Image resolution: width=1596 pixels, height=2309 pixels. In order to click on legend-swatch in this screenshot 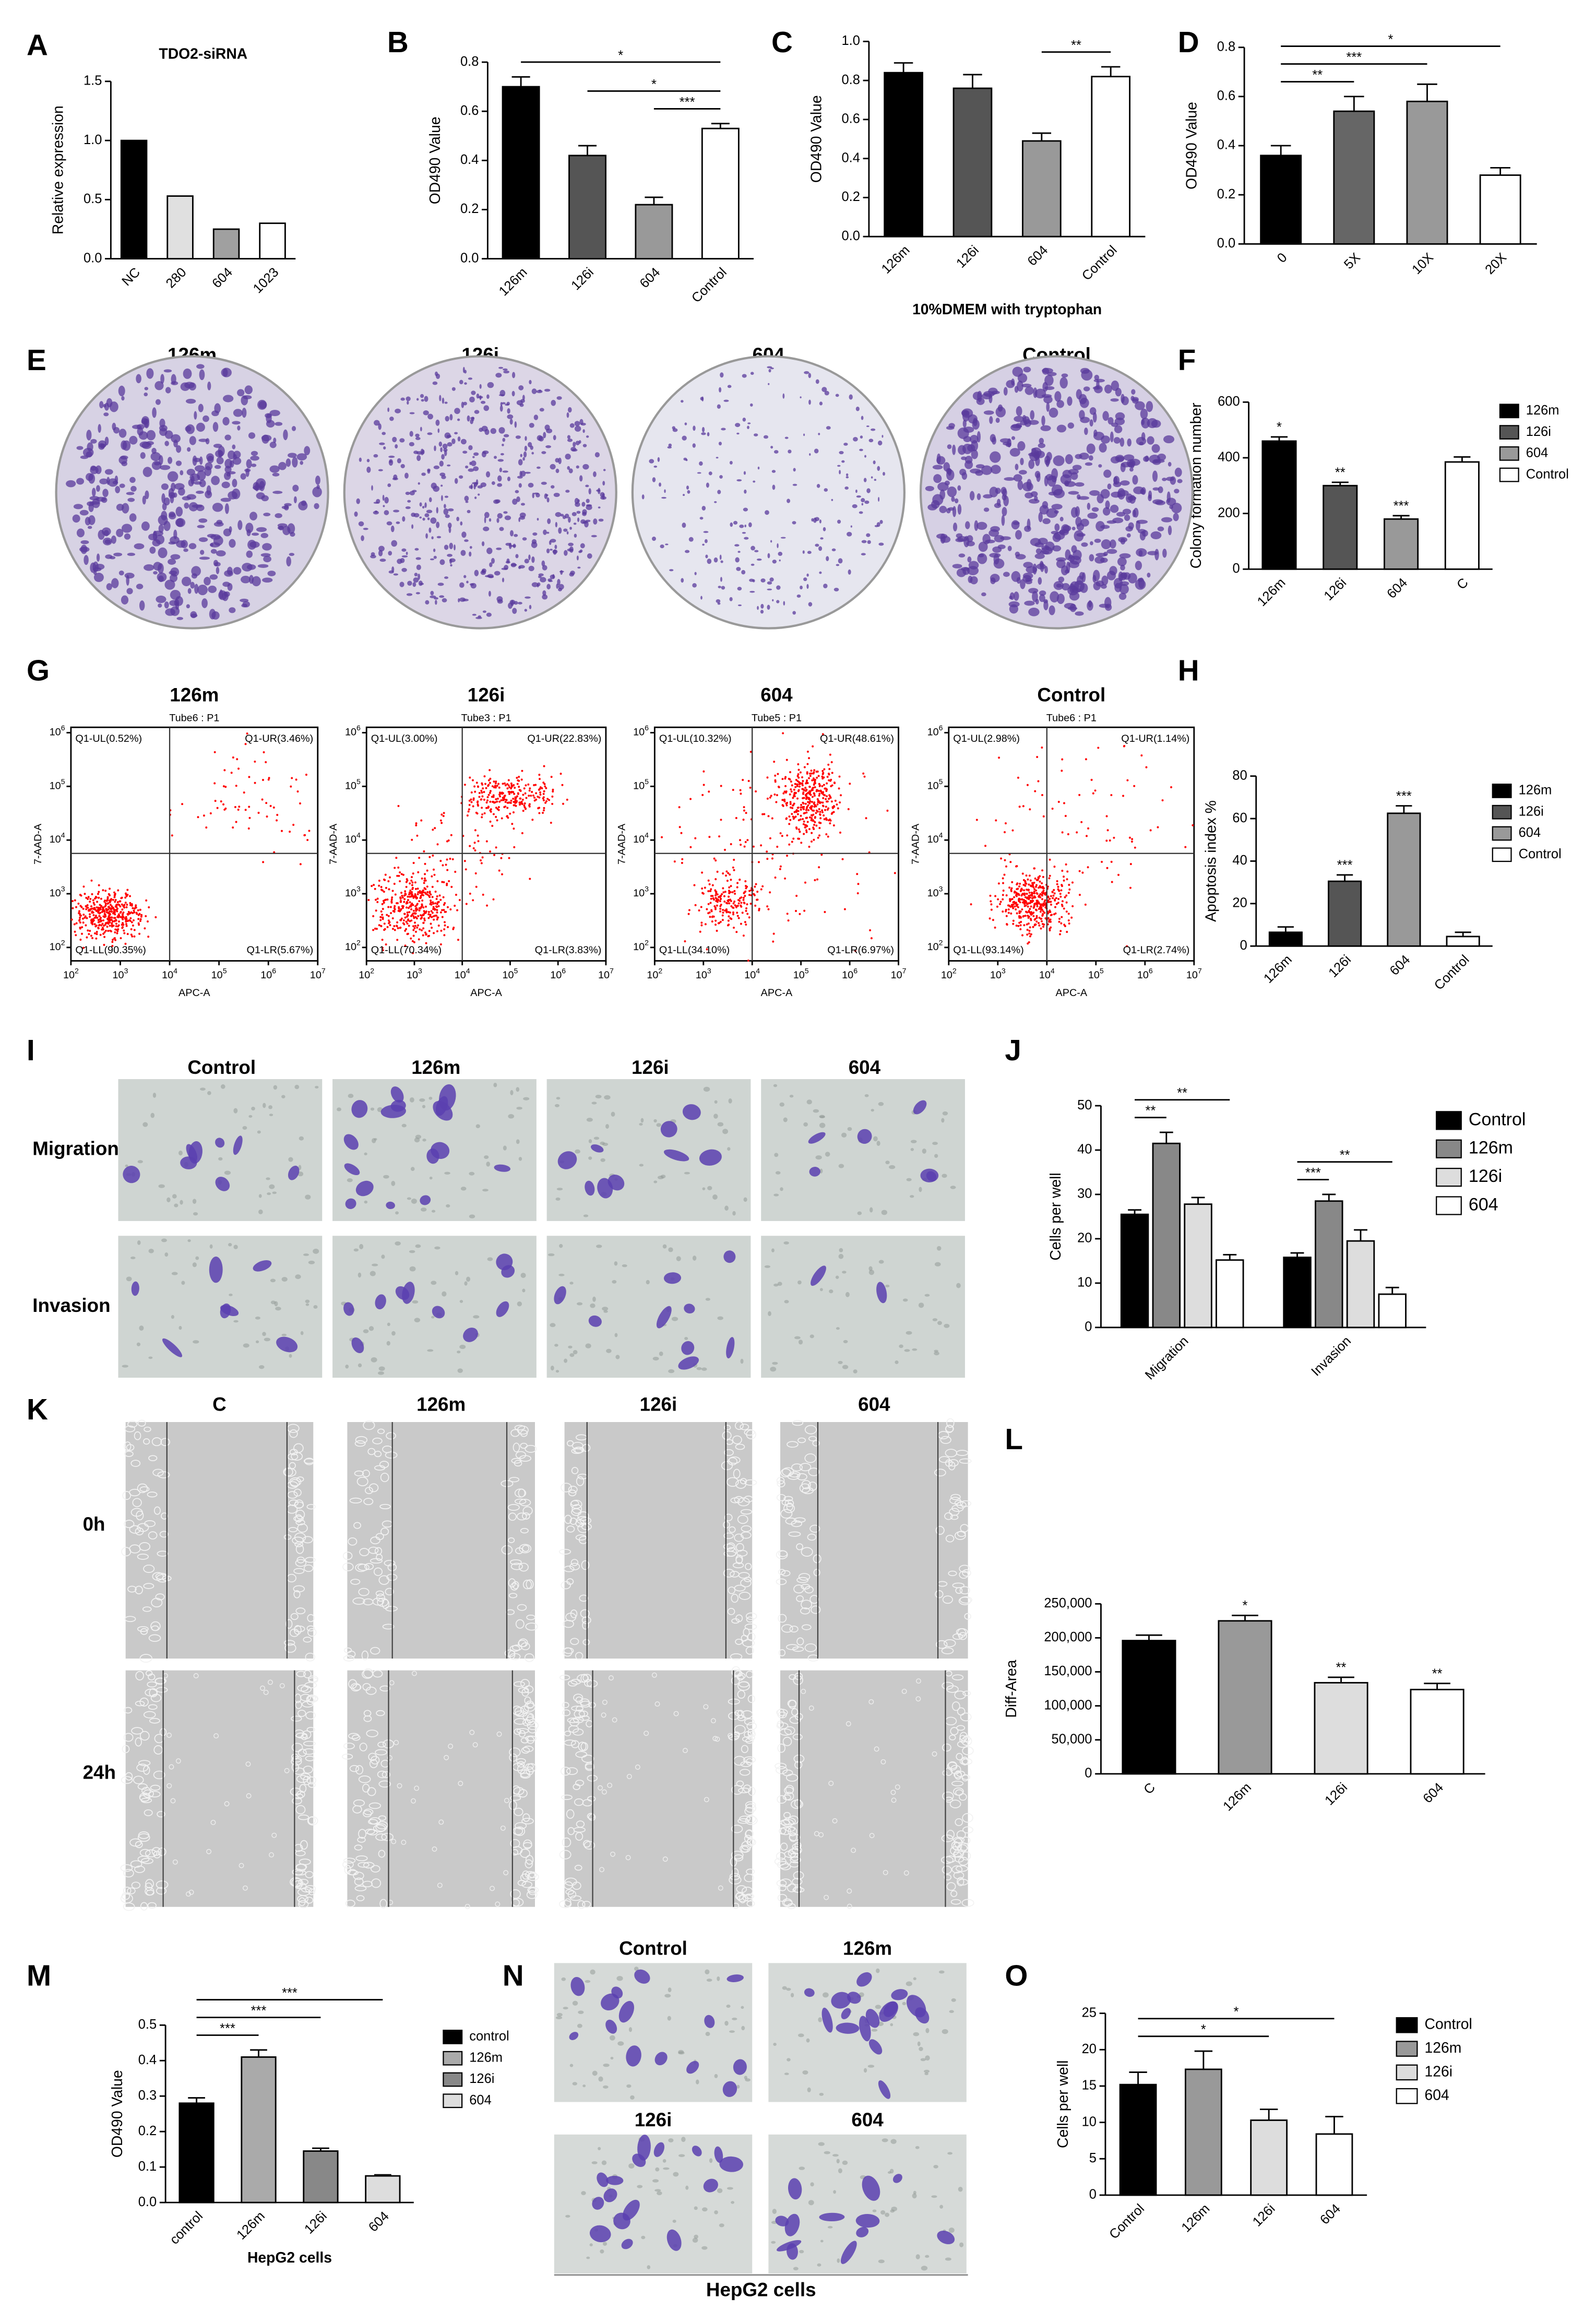, I will do `click(1509, 432)`.